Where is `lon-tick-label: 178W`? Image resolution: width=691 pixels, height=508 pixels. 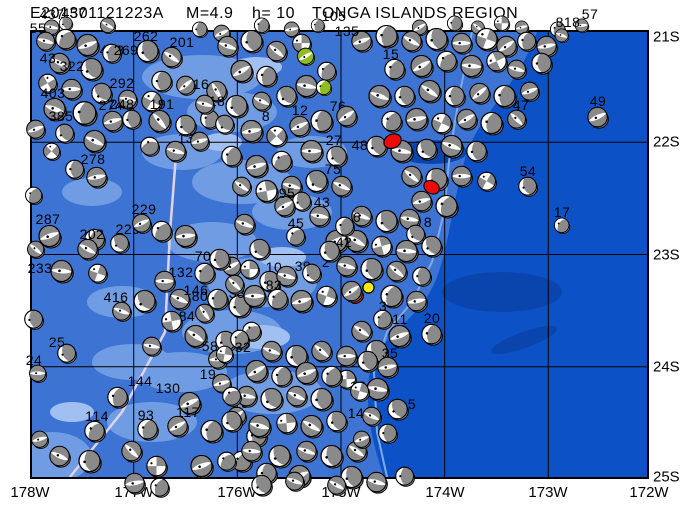 lon-tick-label: 178W is located at coordinates (30, 492).